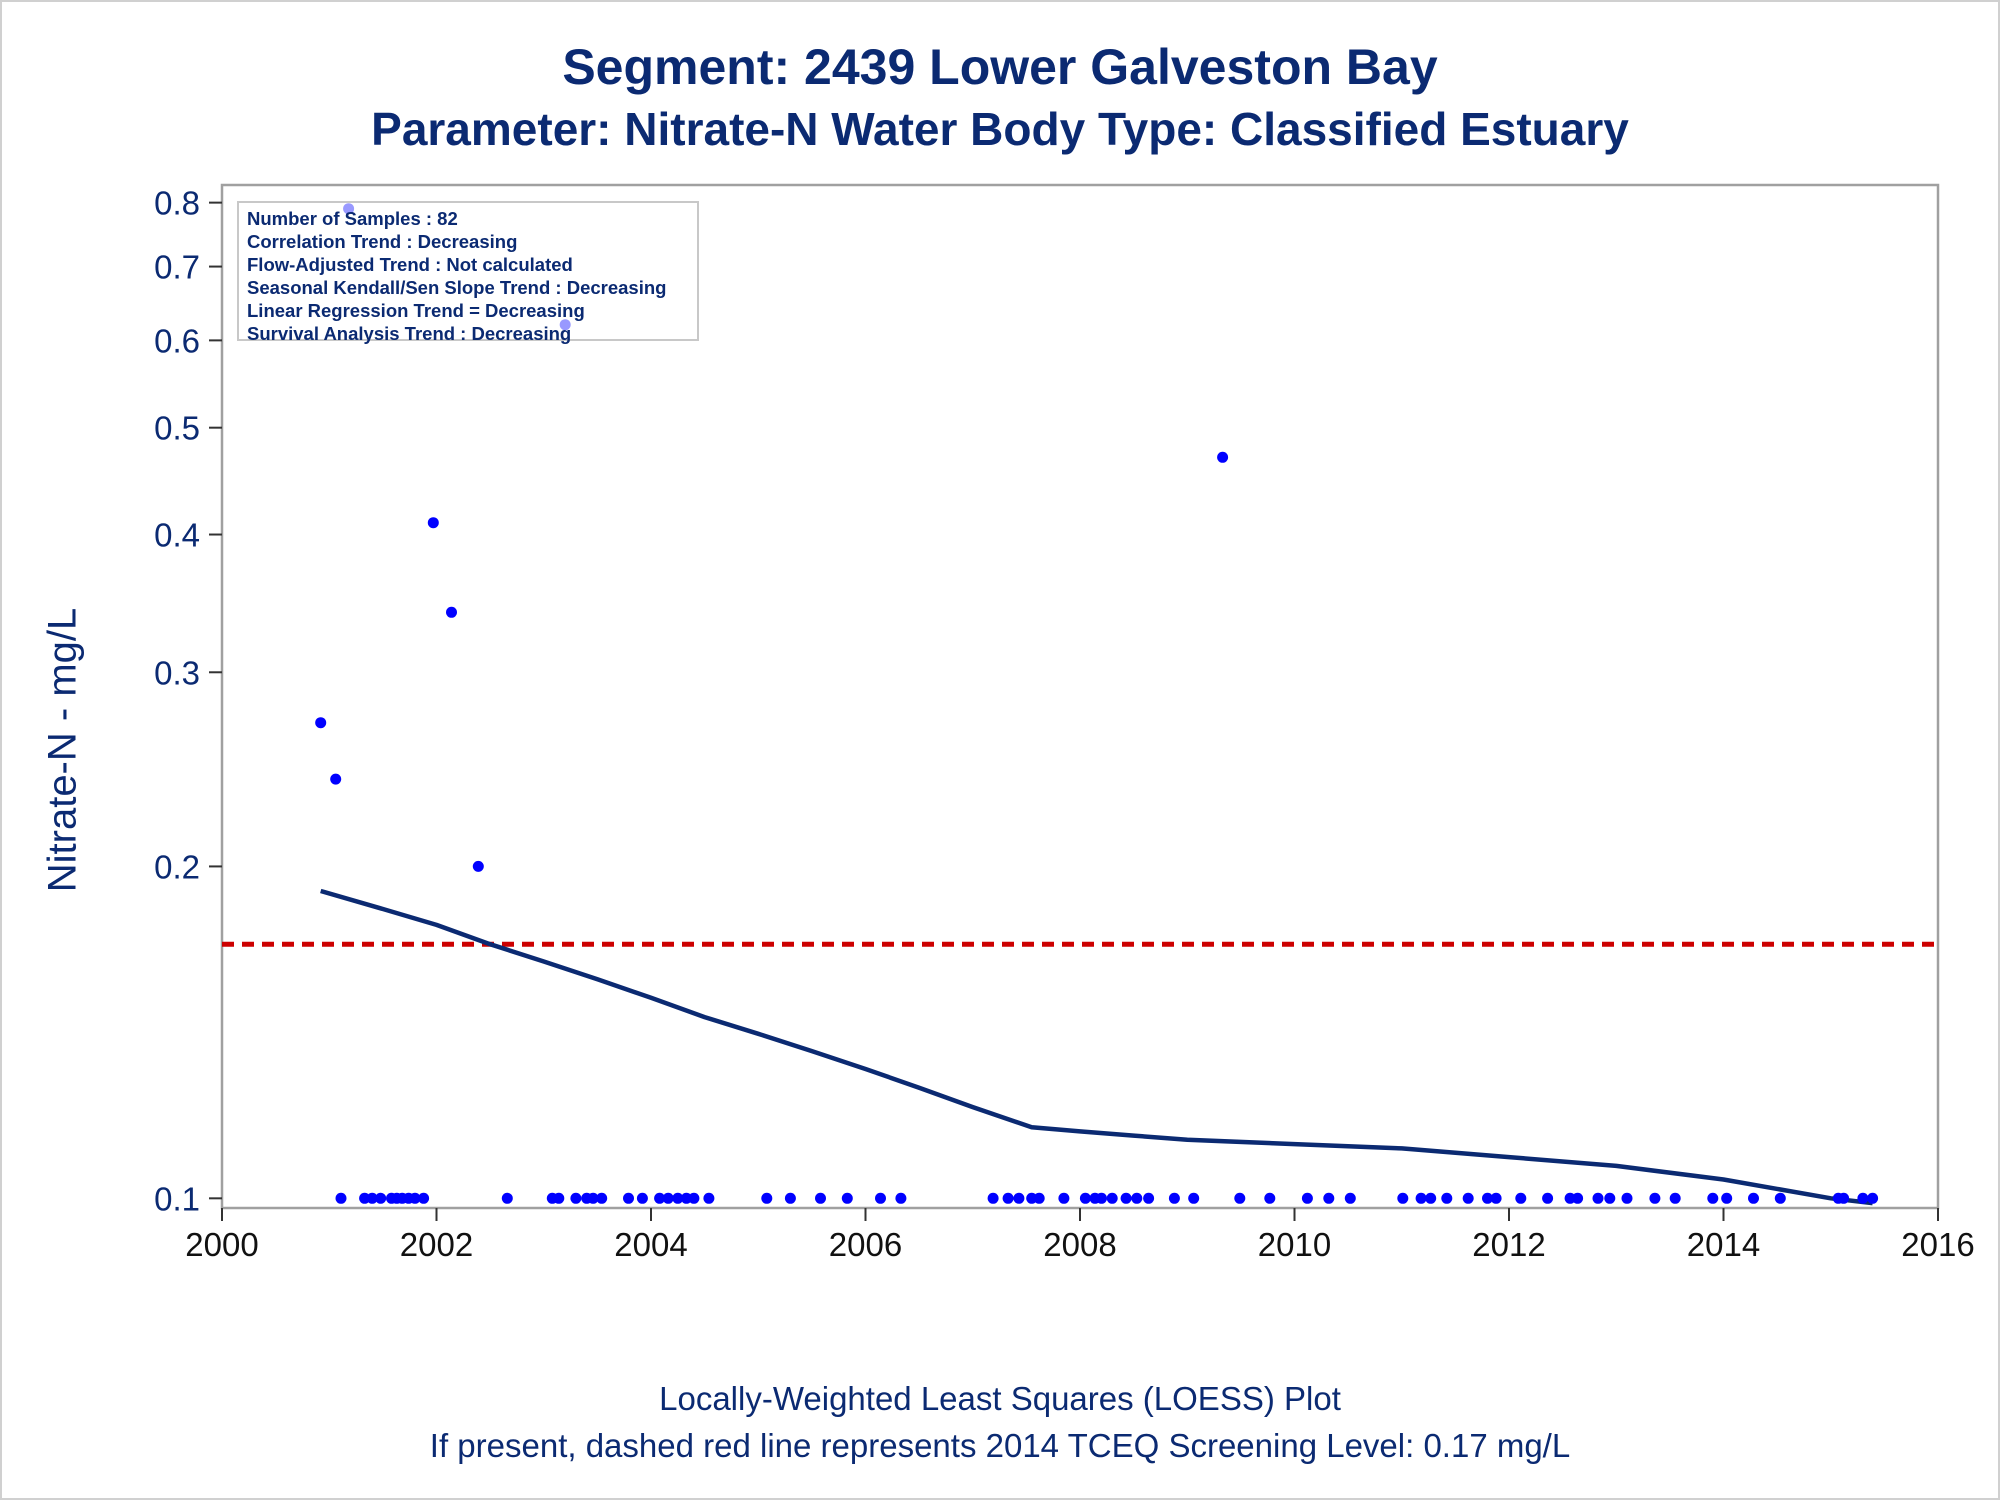 Image resolution: width=2000 pixels, height=1500 pixels. What do you see at coordinates (650, 1244) in the screenshot?
I see `x-tick-label-2004: 2004` at bounding box center [650, 1244].